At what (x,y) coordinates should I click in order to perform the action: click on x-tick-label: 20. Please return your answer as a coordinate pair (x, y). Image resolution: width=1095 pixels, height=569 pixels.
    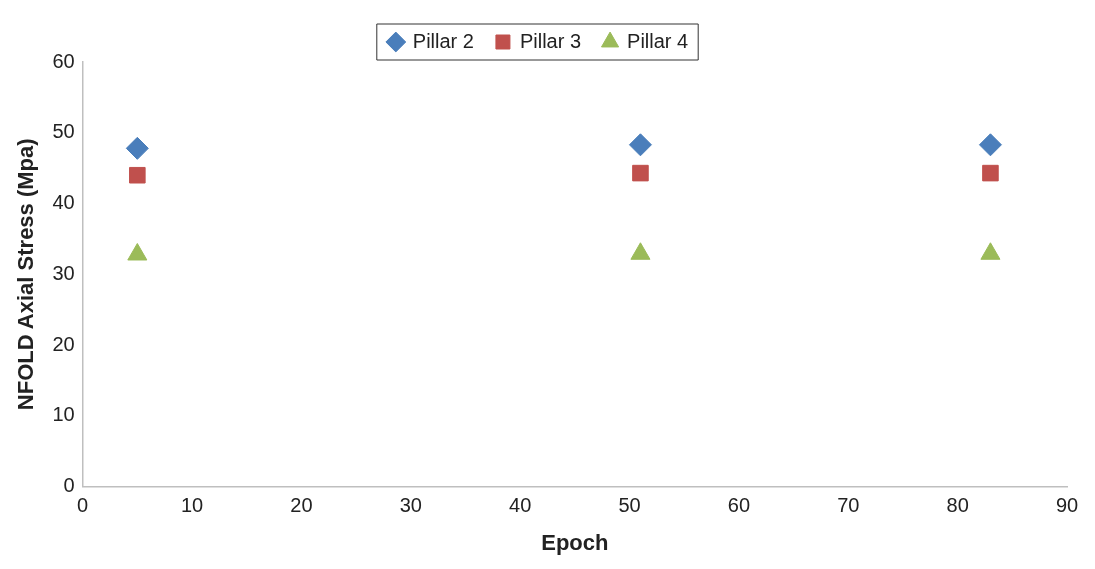
    Looking at the image, I should click on (301, 505).